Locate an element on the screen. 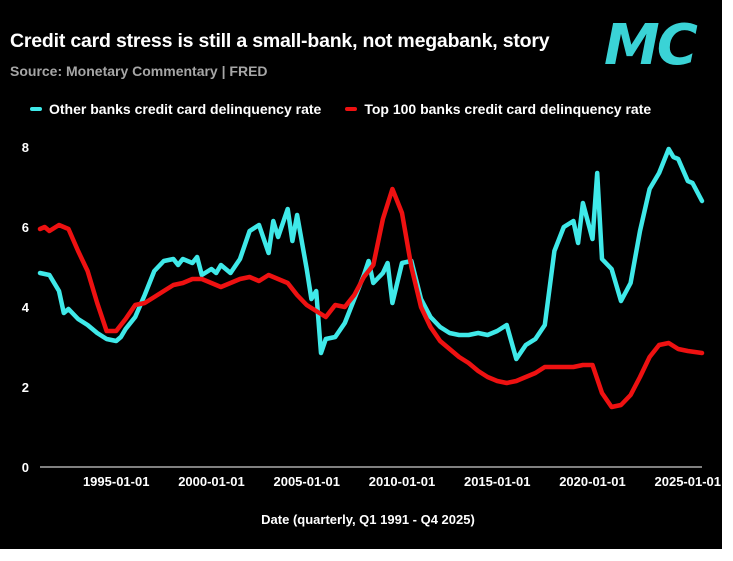 The image size is (733, 561). x-tick-label: 2020-01-01 is located at coordinates (592, 481).